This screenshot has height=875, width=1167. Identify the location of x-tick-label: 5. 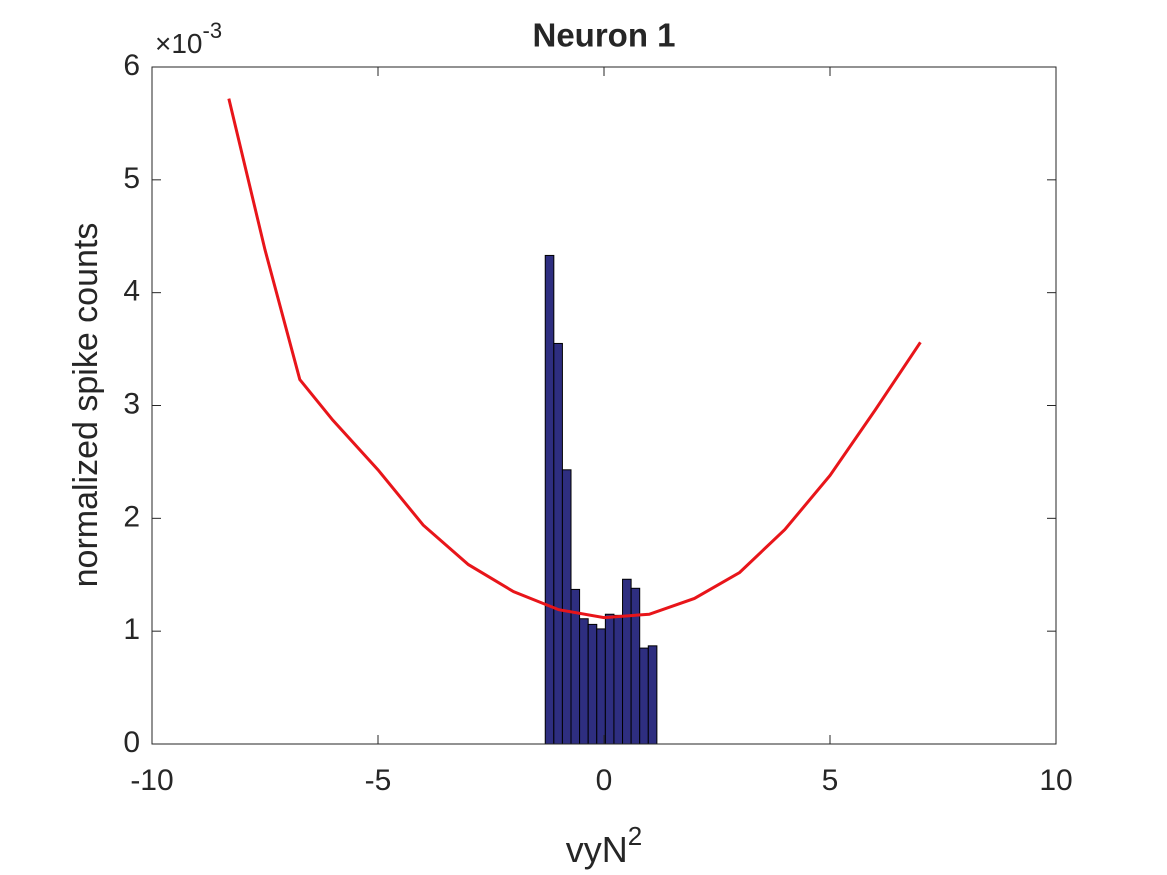
(830, 780).